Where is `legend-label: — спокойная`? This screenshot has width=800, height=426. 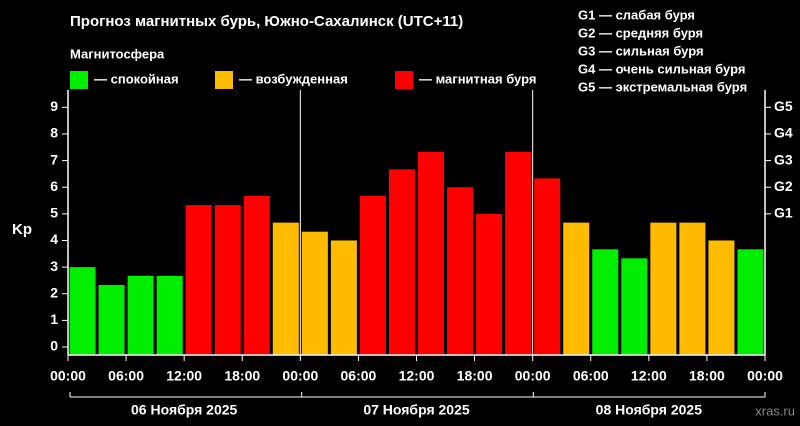 legend-label: — спокойная is located at coordinates (136, 78).